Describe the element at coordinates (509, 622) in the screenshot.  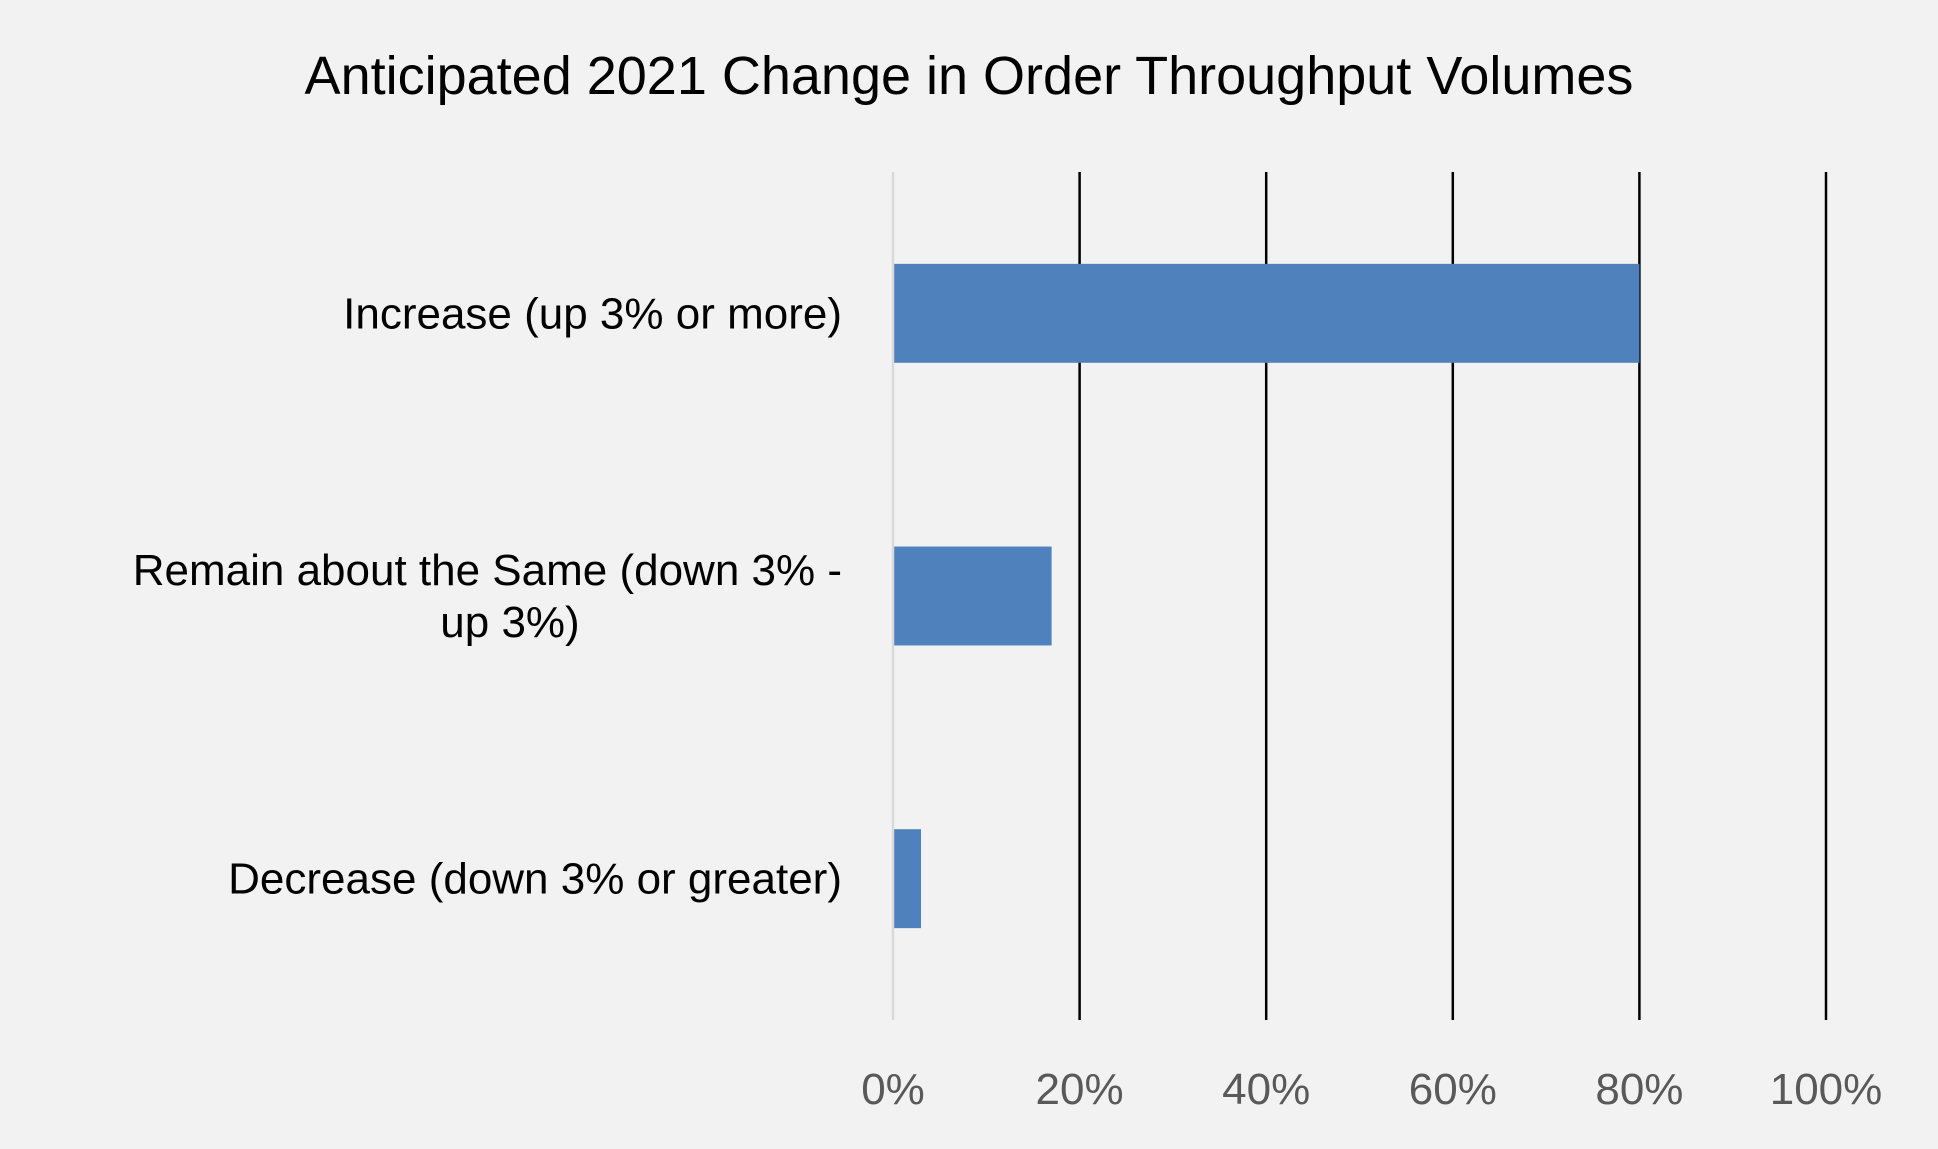
I see `category-label-line: up 3%)` at that location.